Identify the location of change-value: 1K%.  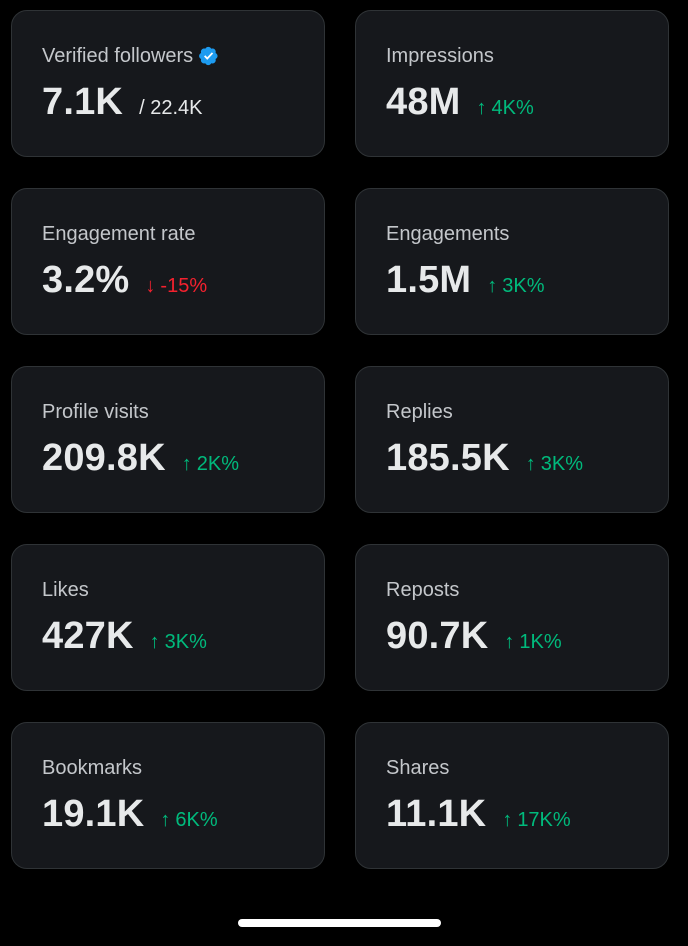
(540, 642).